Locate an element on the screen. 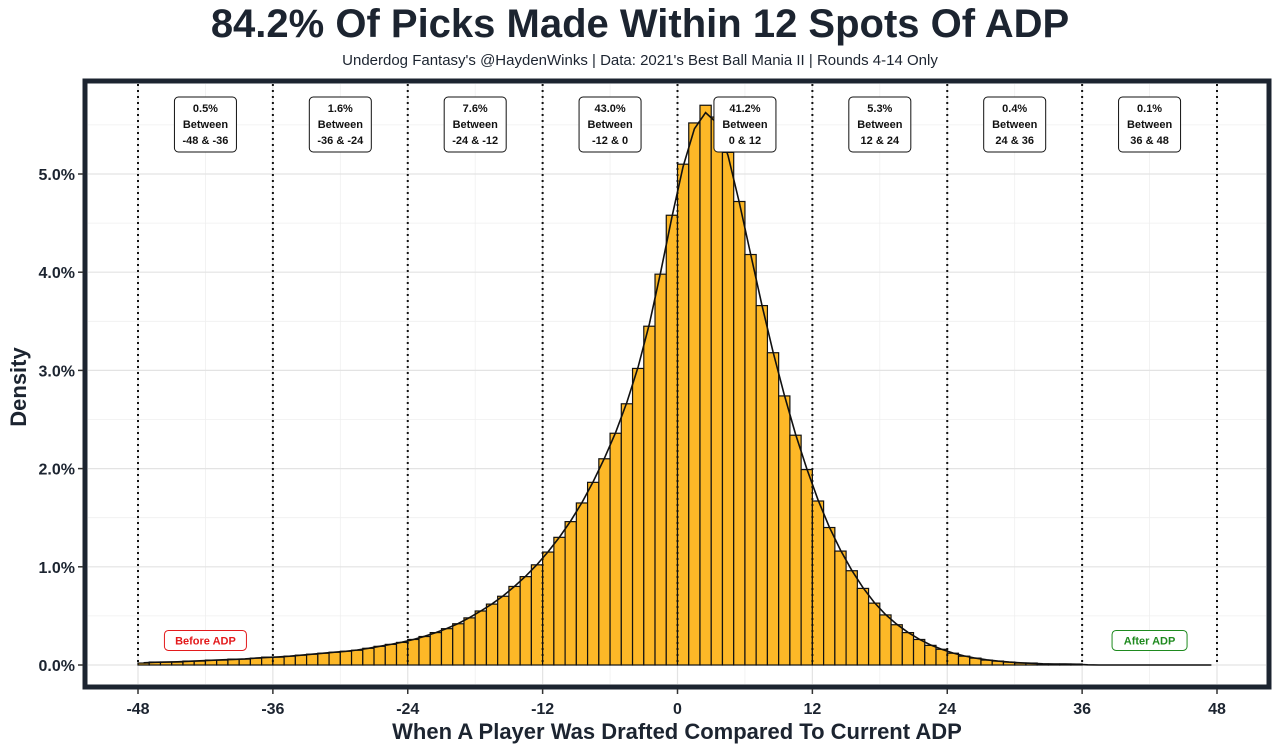 This screenshot has height=753, width=1280. annotation-text: 24 & 36 is located at coordinates (1014, 141).